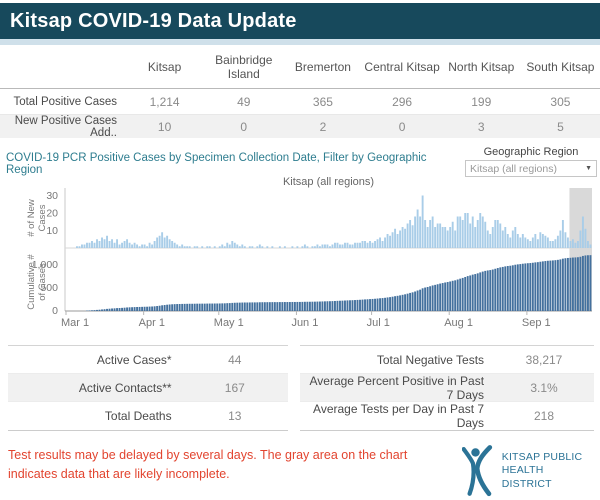 The width and height of the screenshot is (600, 500). Describe the element at coordinates (526, 477) in the screenshot. I see `logo-line-2: HEALTH DISTRICT` at that location.